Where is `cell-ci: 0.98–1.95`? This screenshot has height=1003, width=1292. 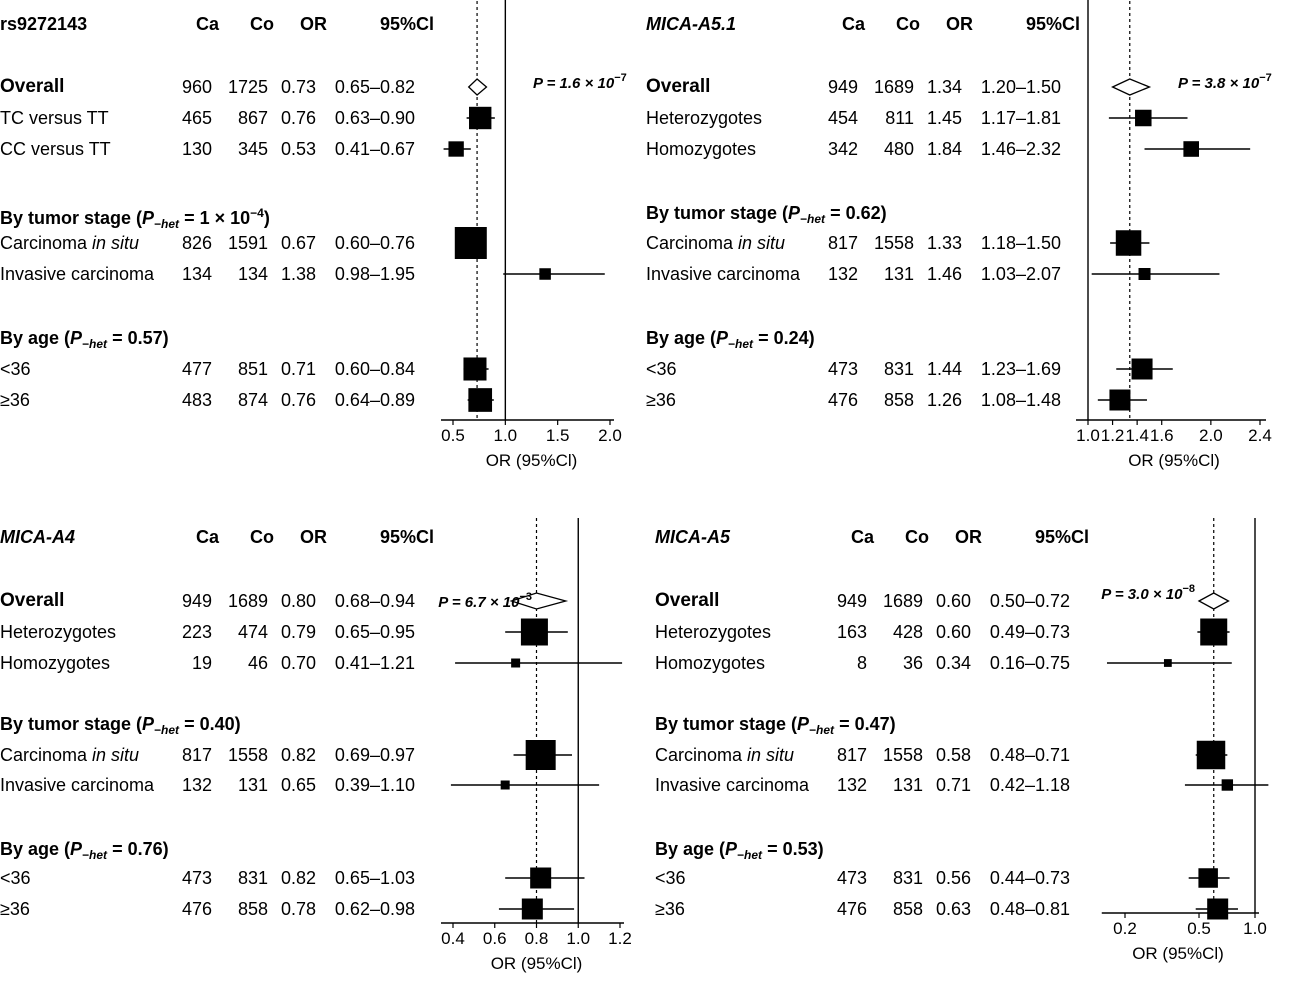
cell-ci: 0.98–1.95 is located at coordinates (374, 274).